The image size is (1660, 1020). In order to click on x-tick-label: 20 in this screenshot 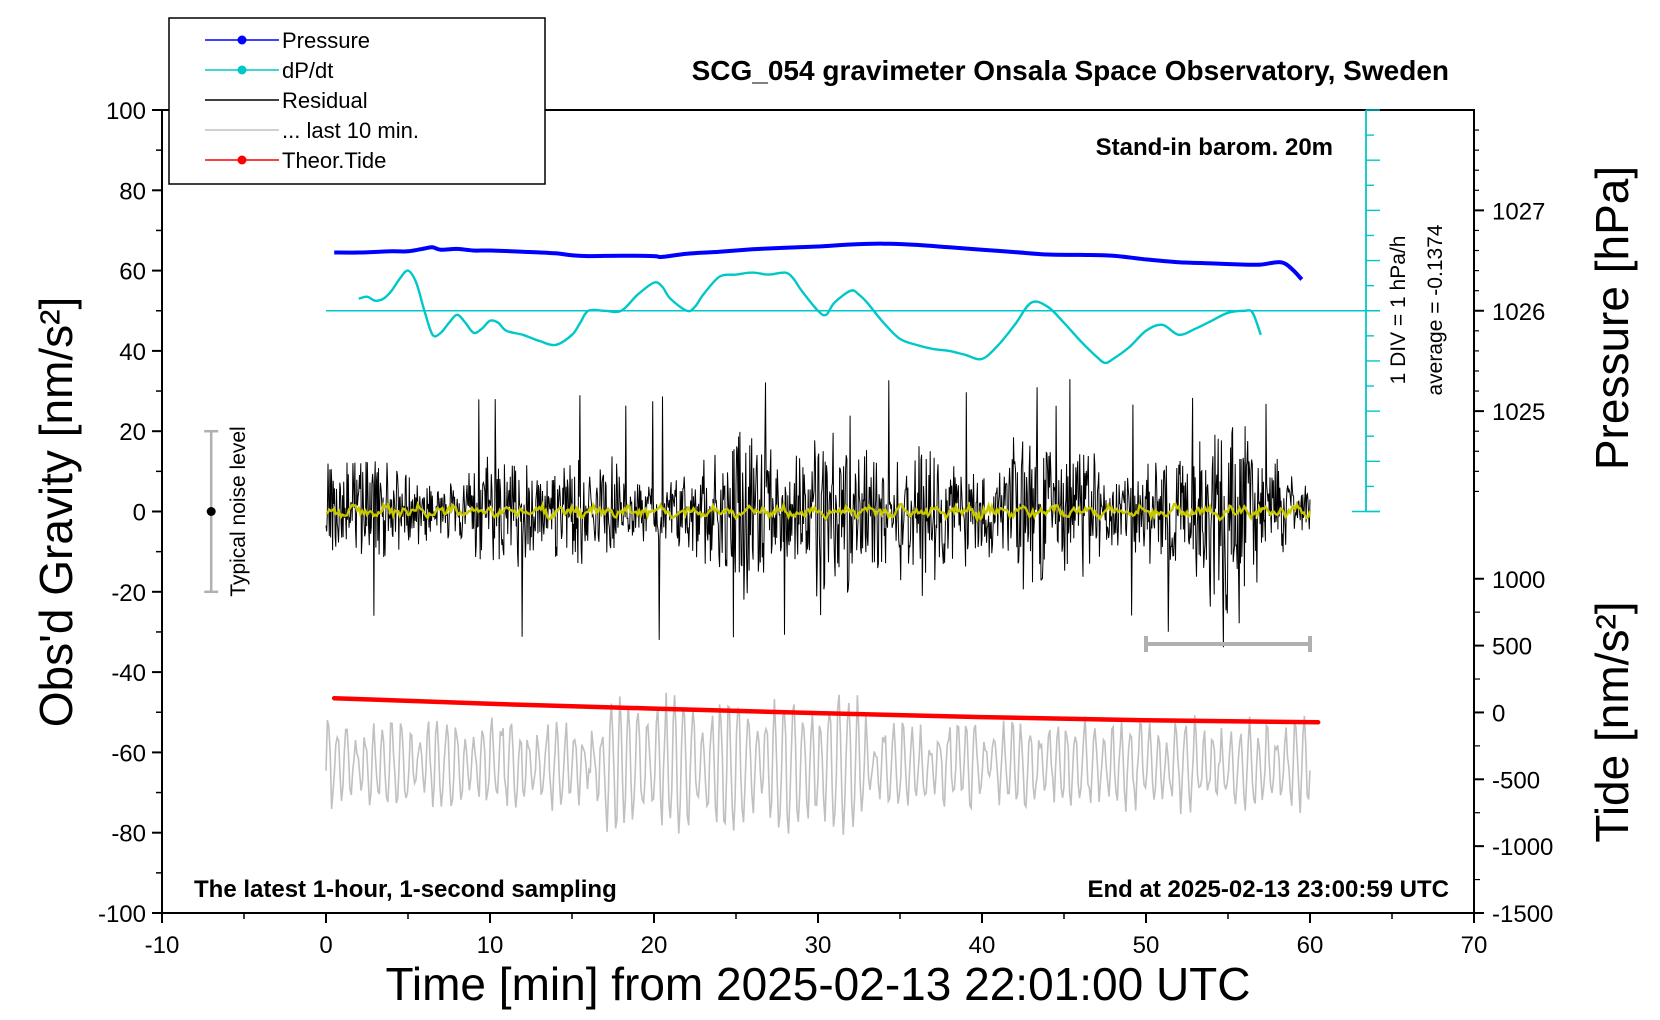, I will do `click(654, 945)`.